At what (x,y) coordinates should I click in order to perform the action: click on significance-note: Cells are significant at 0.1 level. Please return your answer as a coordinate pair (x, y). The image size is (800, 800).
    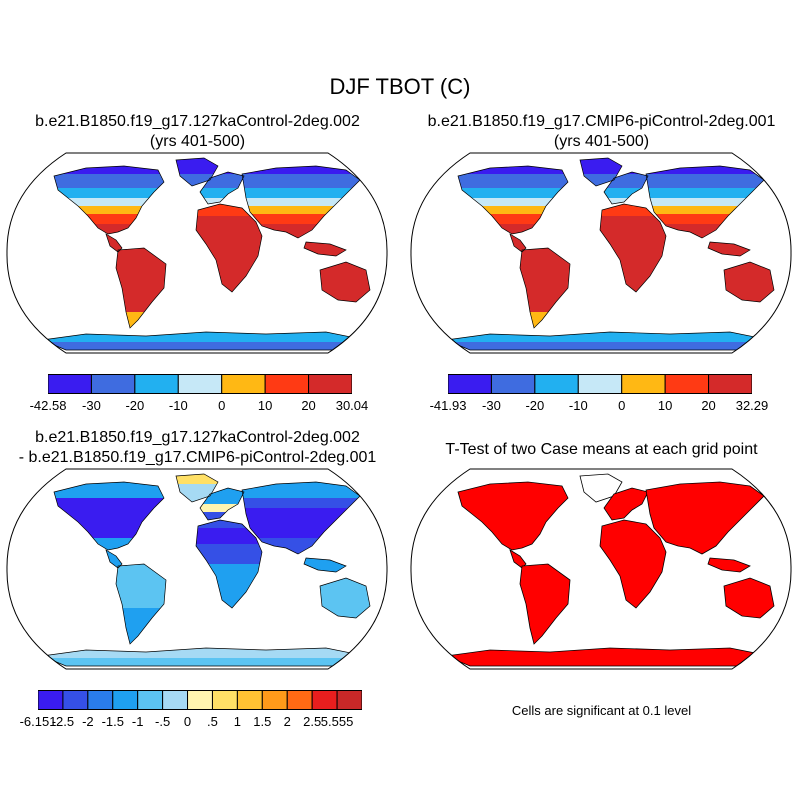
    Looking at the image, I should click on (601, 710).